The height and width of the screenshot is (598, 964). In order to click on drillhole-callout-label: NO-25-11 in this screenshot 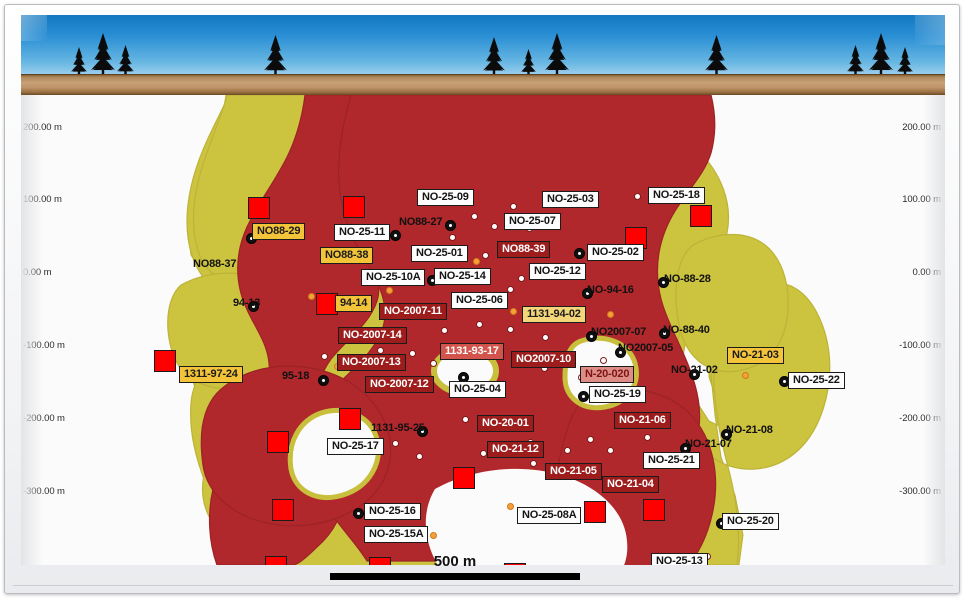, I will do `click(362, 232)`.